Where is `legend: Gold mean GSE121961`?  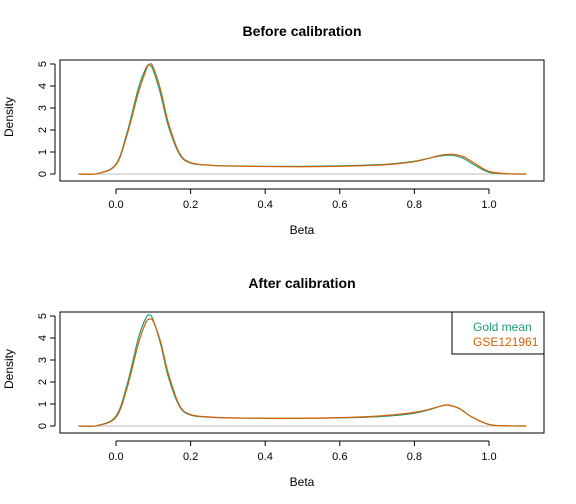
legend: Gold mean GSE121961 is located at coordinates (498, 333).